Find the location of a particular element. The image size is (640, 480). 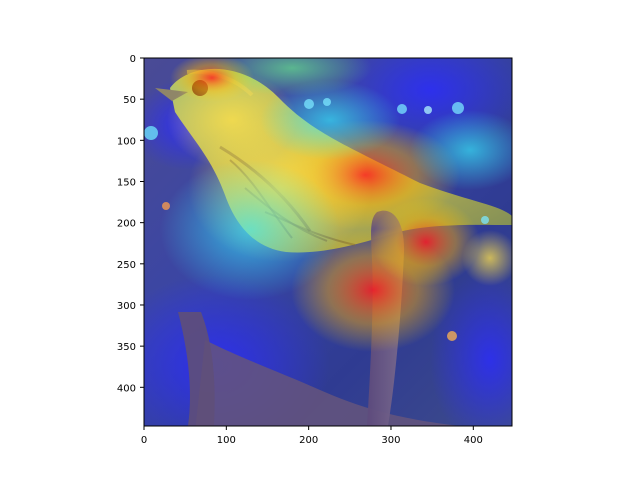

y-tick-label: 150 is located at coordinates (126, 182).